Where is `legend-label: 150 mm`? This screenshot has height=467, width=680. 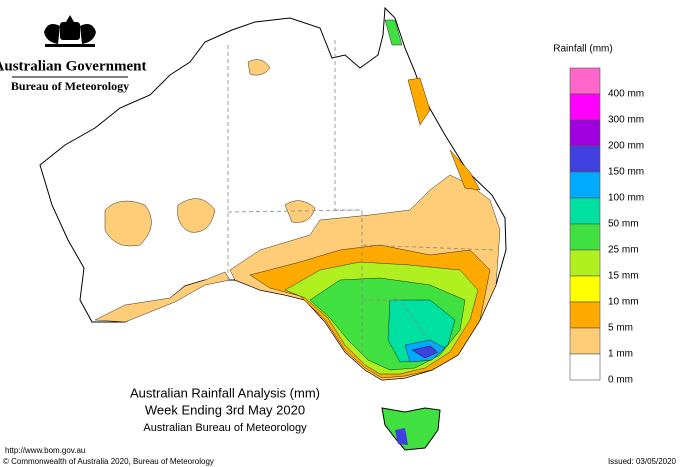
legend-label: 150 mm is located at coordinates (626, 172).